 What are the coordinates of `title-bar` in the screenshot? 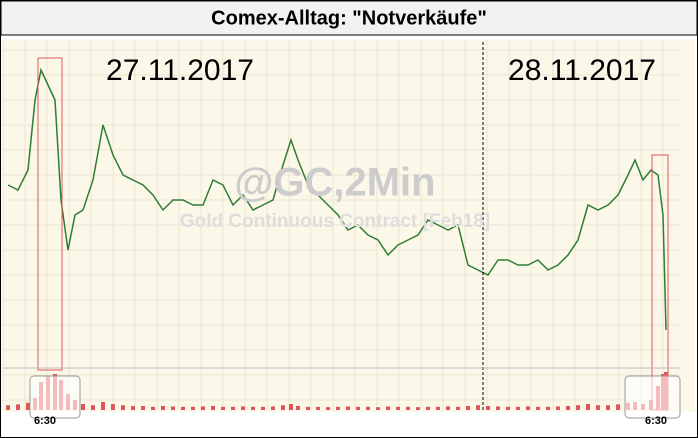 It's located at (349, 18).